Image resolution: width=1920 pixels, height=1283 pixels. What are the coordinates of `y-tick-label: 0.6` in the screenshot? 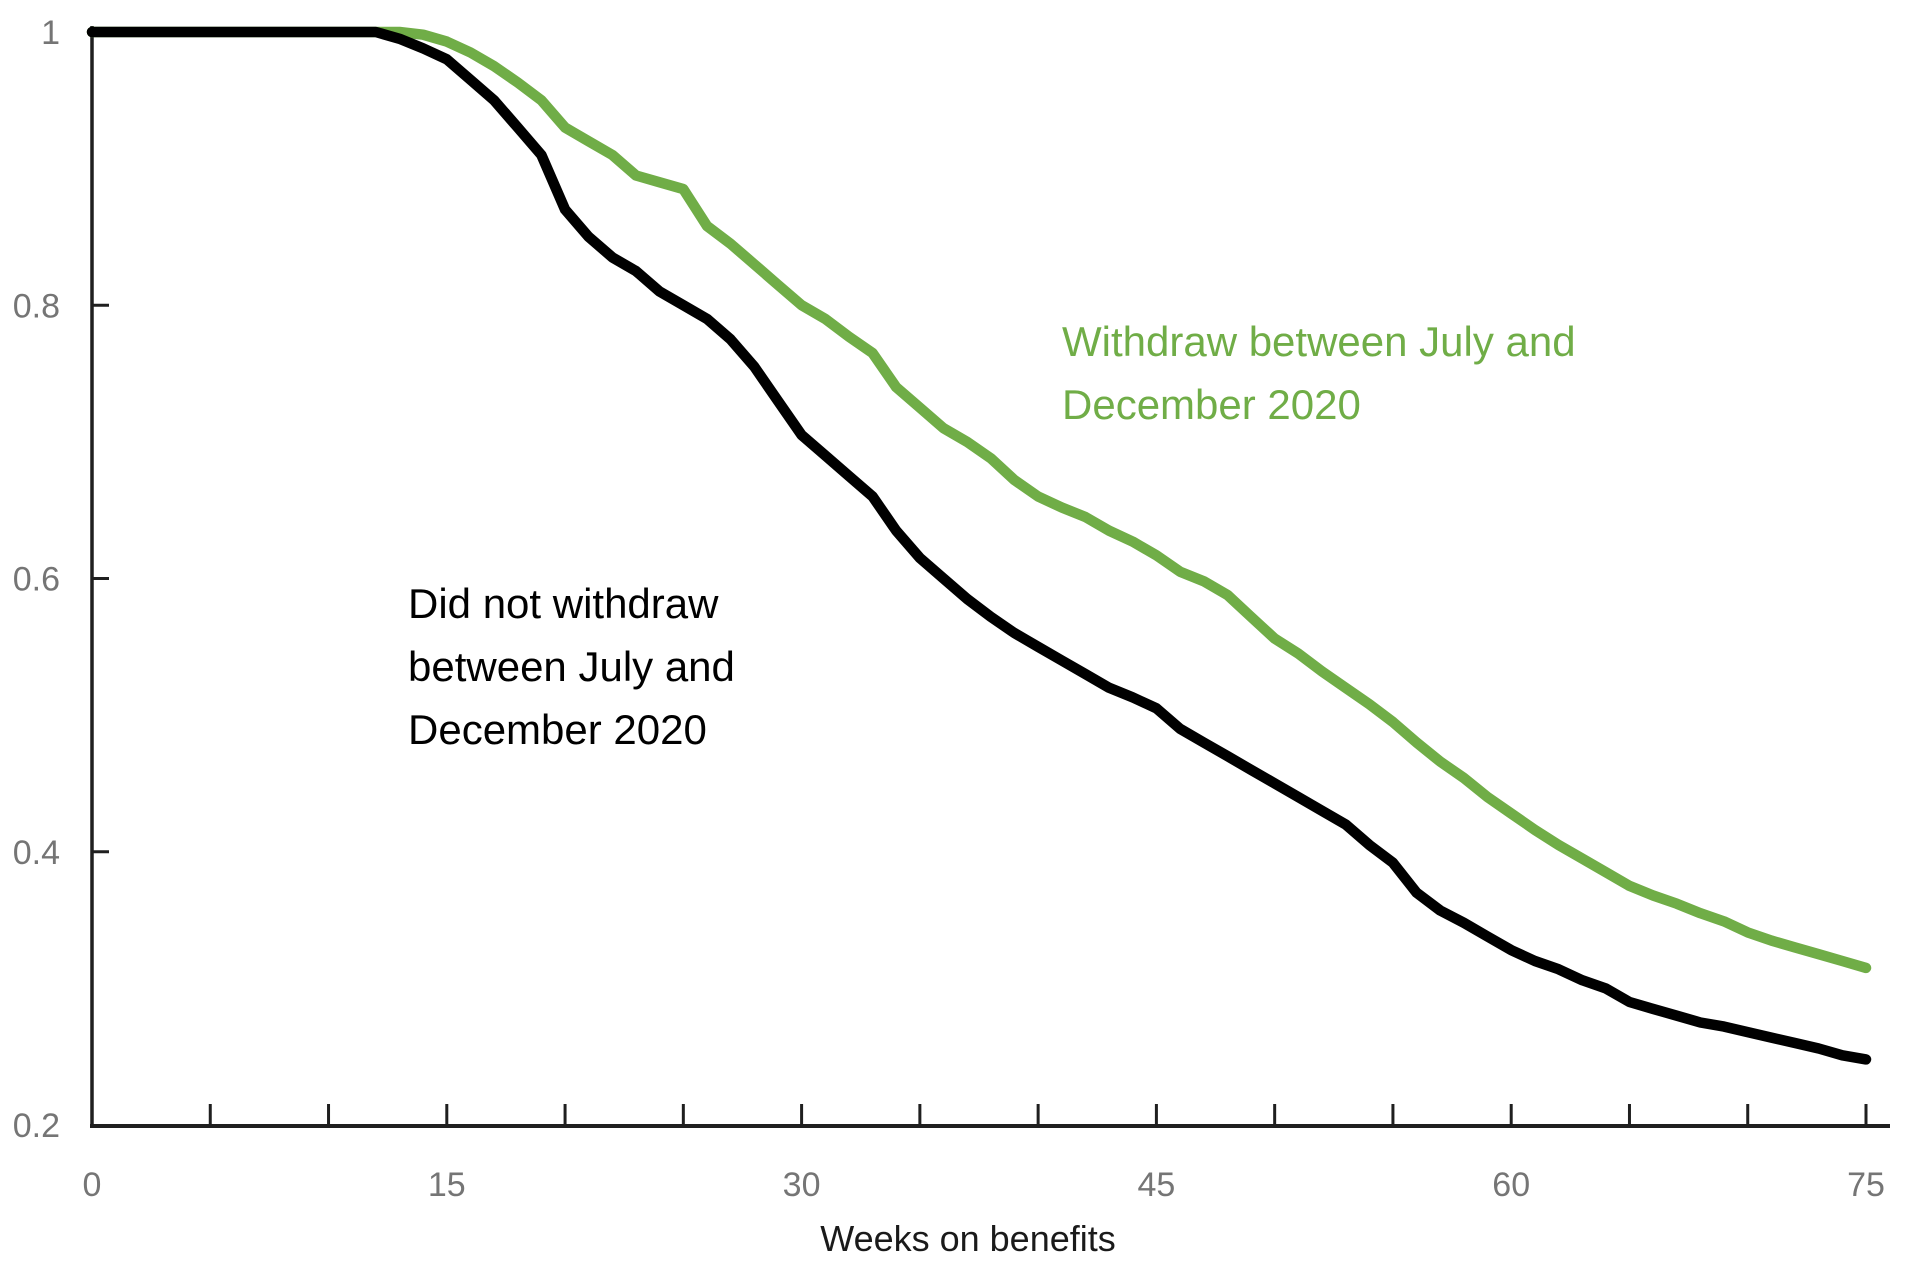 It's located at (36, 580).